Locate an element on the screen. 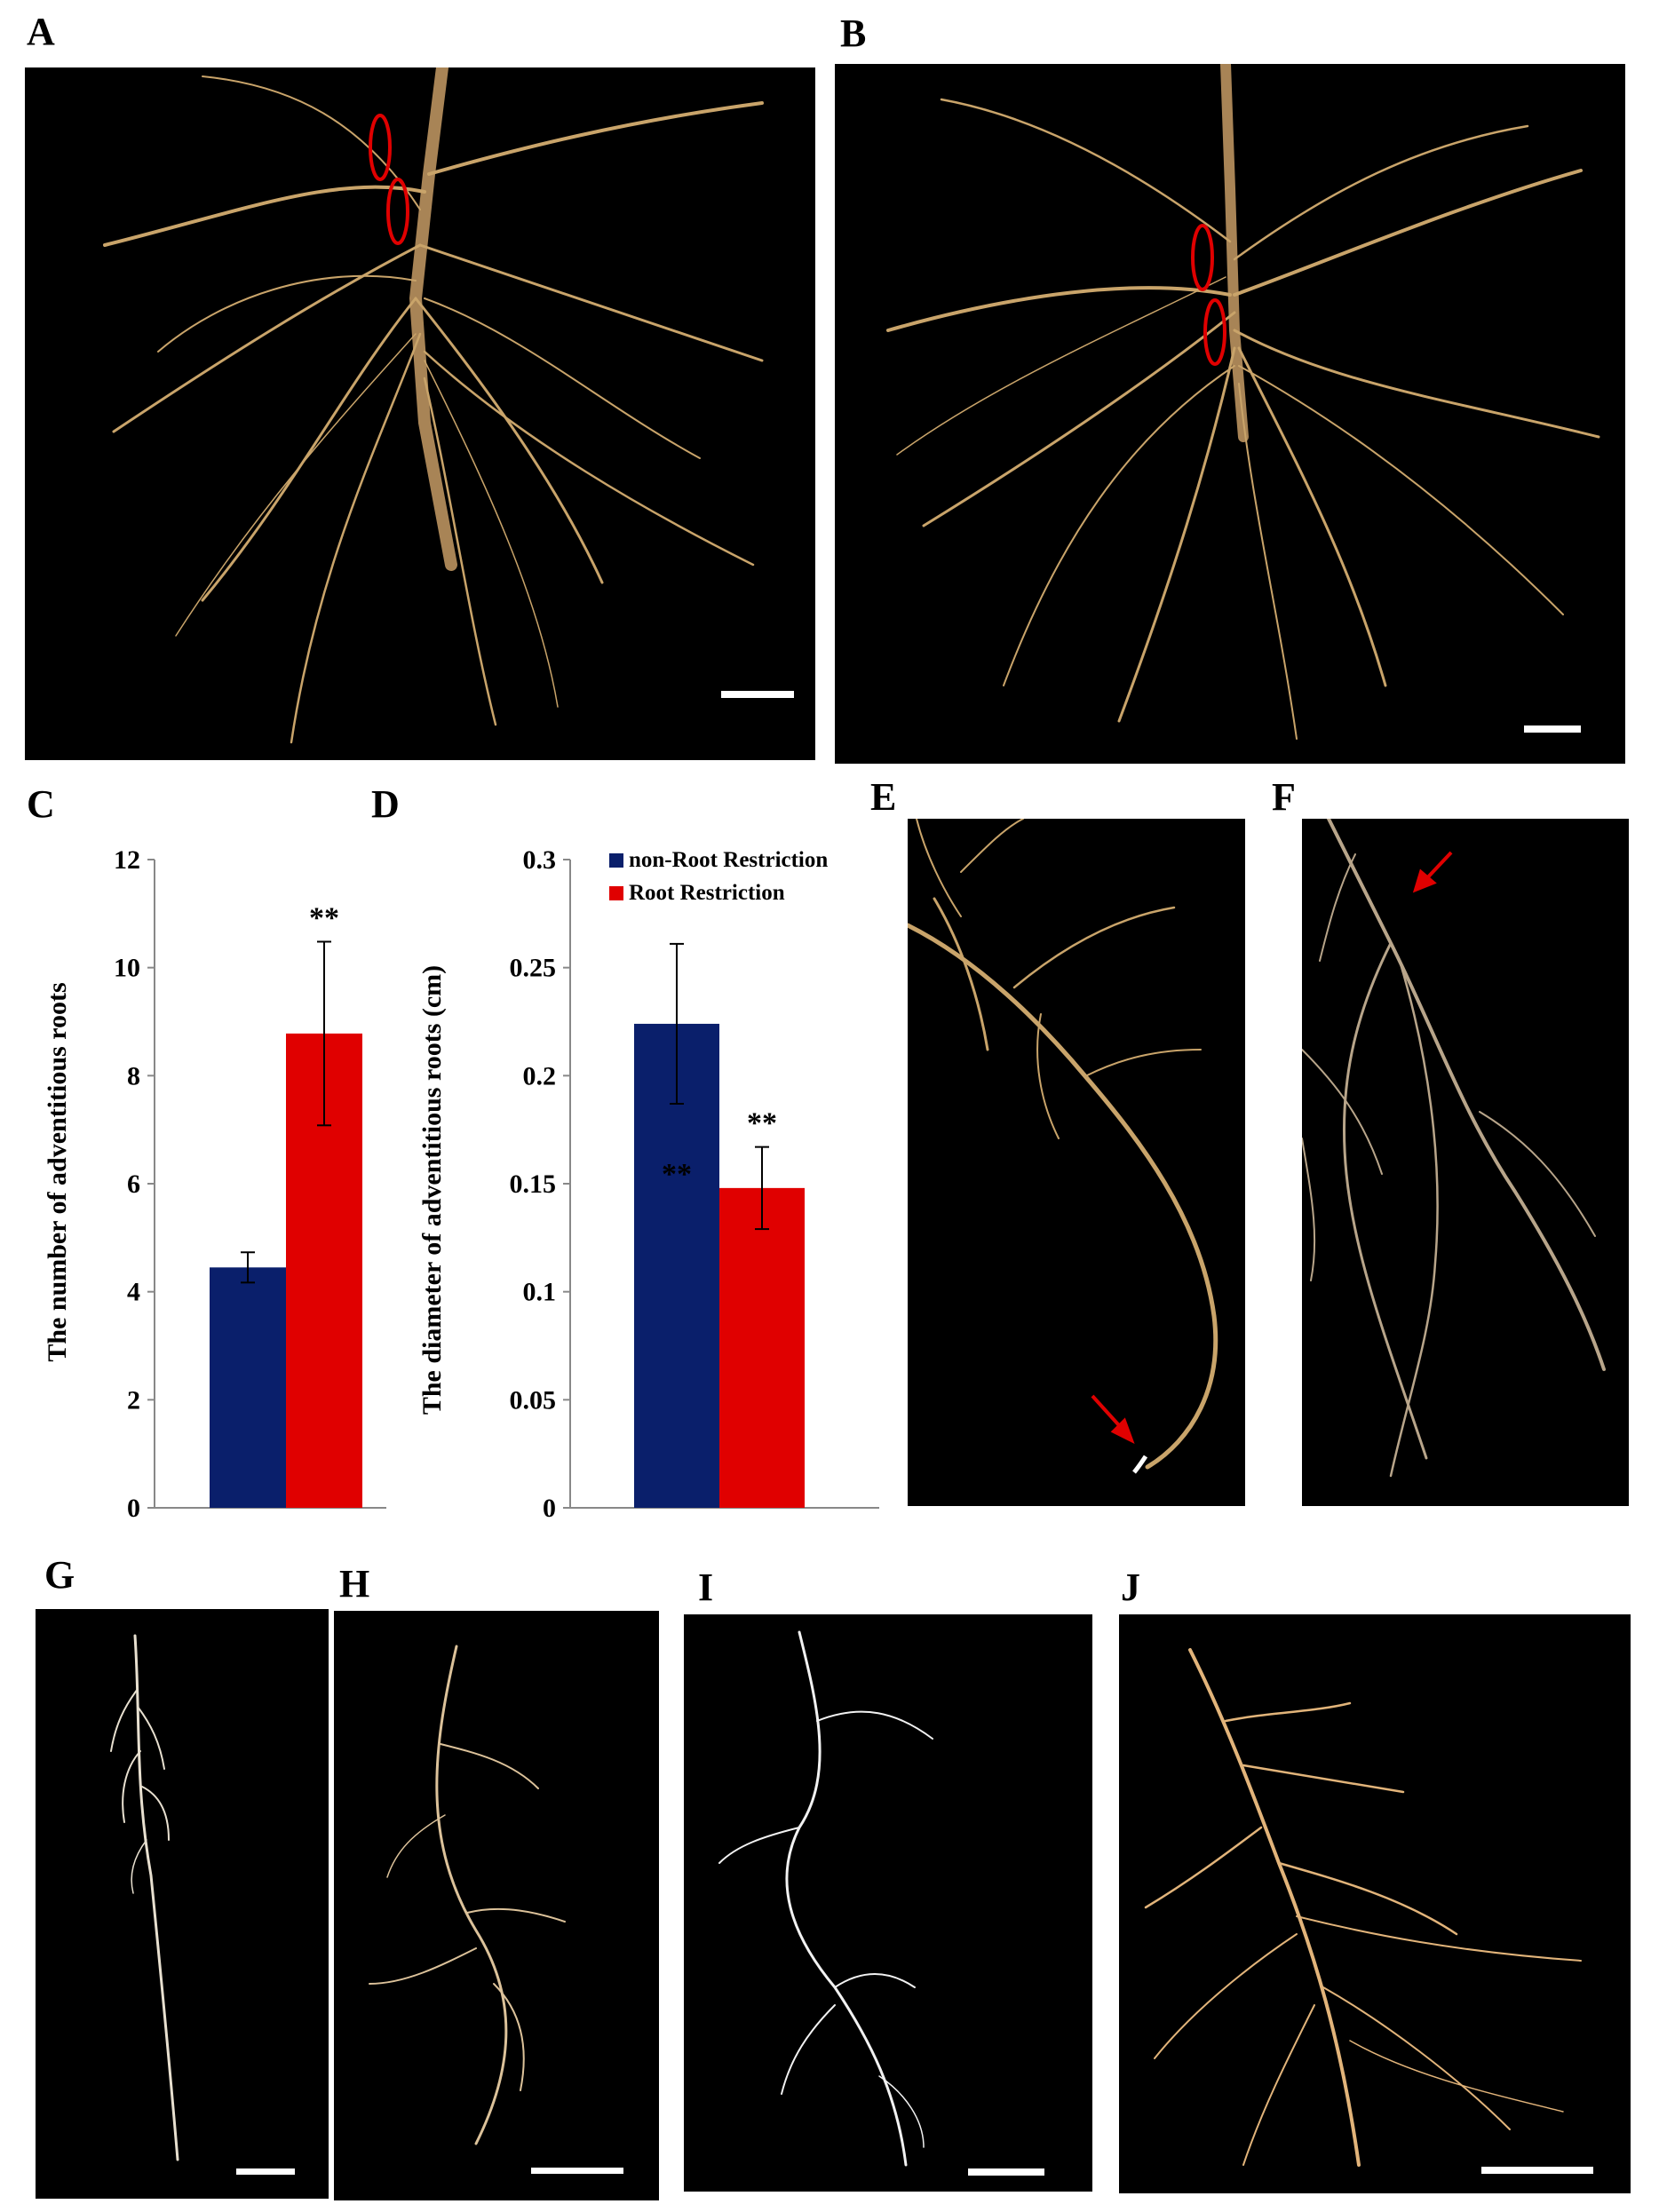  chart1-y-tick-label: 0.15 is located at coordinates (533, 1184).